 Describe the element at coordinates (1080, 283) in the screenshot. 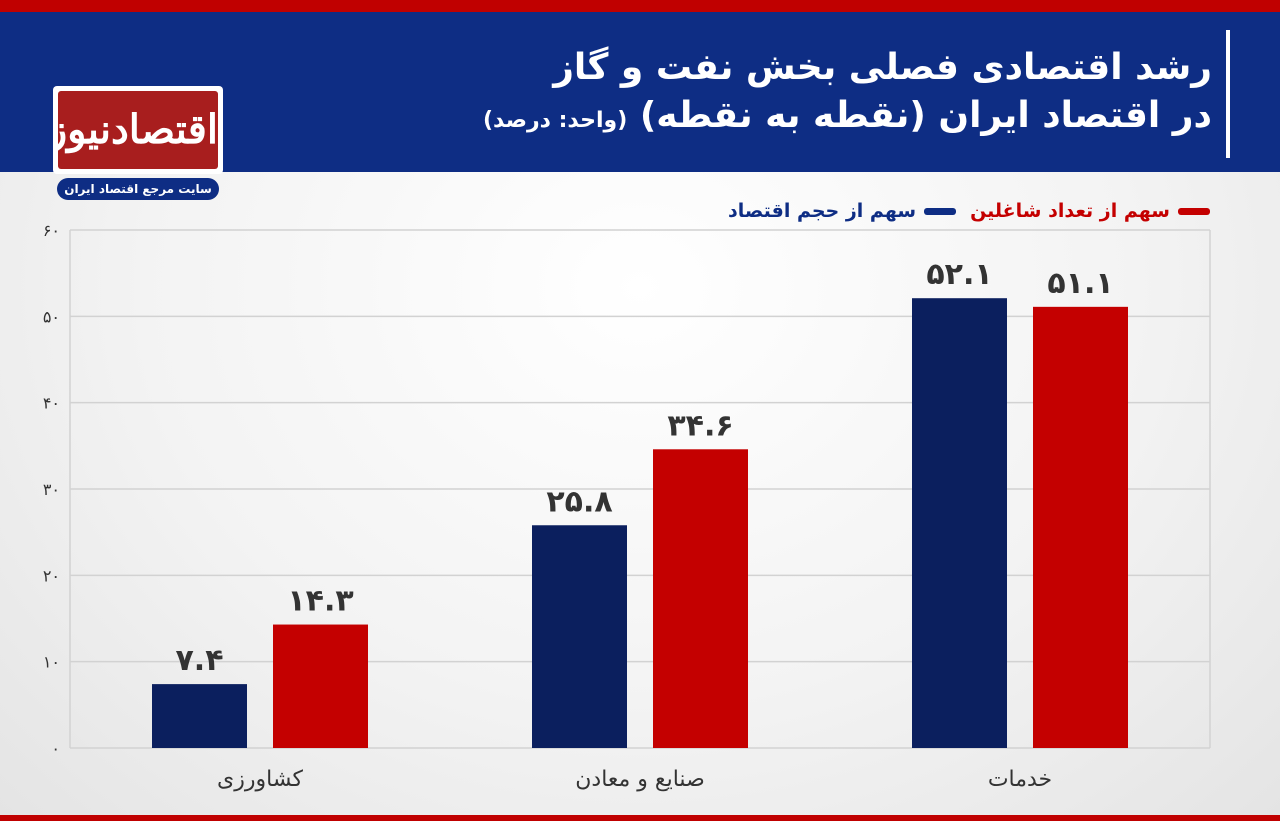

I see `bar-value-label: ۵۱.۱` at that location.